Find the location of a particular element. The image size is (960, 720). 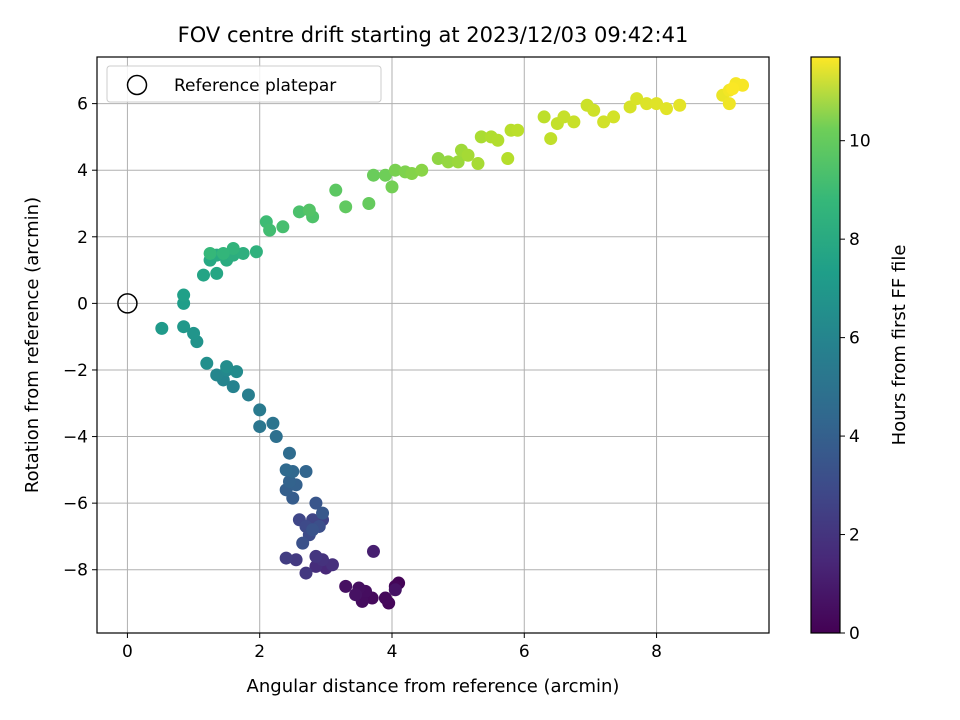

y-tick-label: 4 is located at coordinates (82, 171).